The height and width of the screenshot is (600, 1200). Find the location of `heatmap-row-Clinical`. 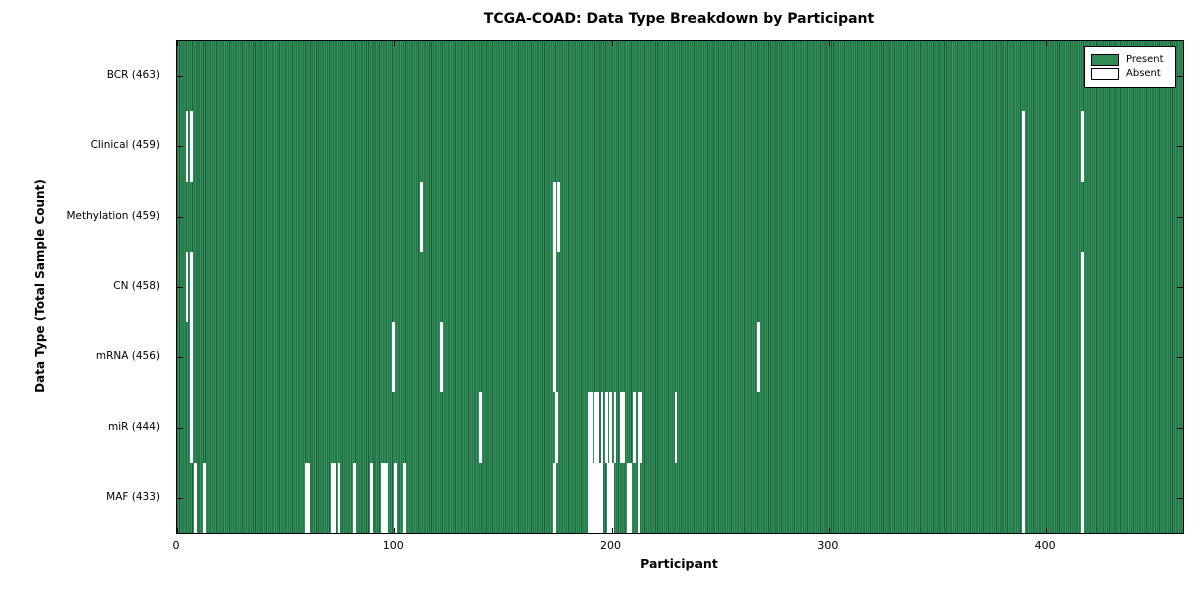

heatmap-row-Clinical is located at coordinates (680, 146).